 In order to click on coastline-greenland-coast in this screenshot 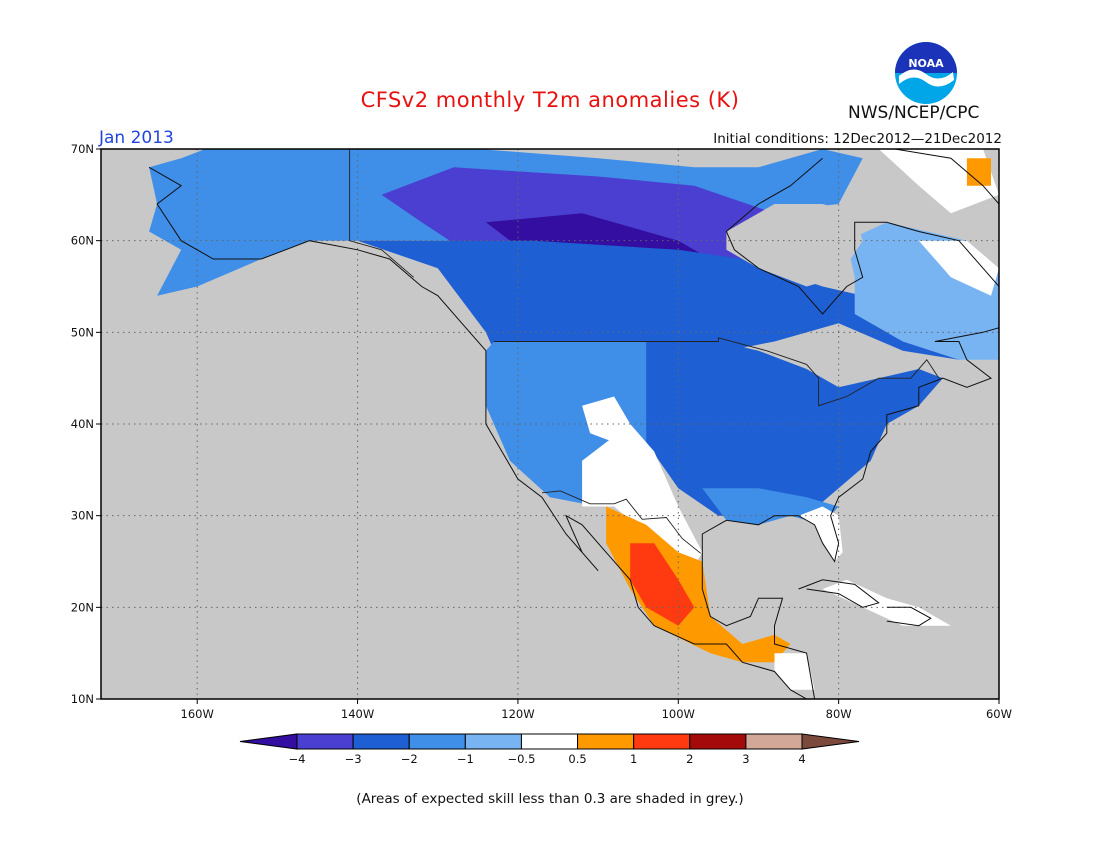, I will do `click(946, 186)`.